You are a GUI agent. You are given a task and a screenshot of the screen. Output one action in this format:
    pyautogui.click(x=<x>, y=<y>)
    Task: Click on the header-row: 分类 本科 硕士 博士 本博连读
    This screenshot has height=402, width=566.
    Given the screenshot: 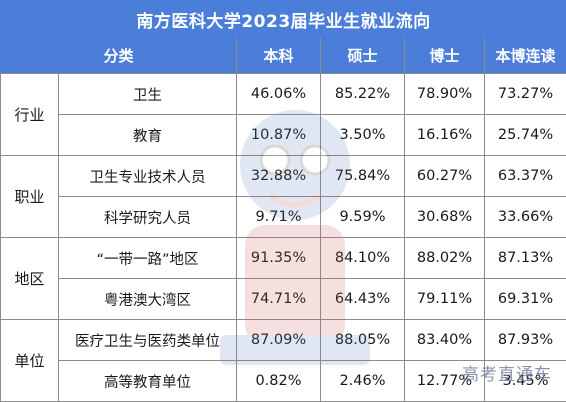 What is the action you would take?
    pyautogui.click(x=283, y=56)
    